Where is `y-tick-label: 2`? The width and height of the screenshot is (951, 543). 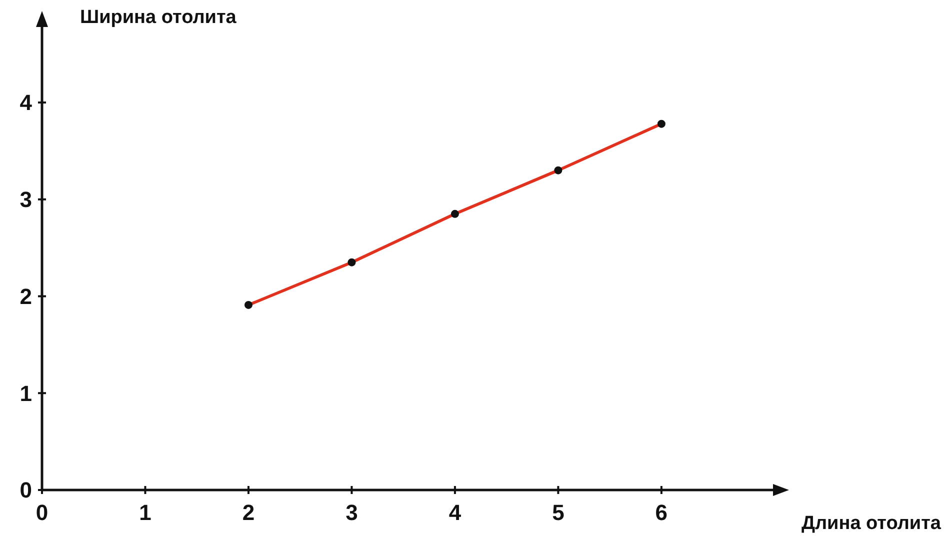
y-tick-label: 2 is located at coordinates (26, 296).